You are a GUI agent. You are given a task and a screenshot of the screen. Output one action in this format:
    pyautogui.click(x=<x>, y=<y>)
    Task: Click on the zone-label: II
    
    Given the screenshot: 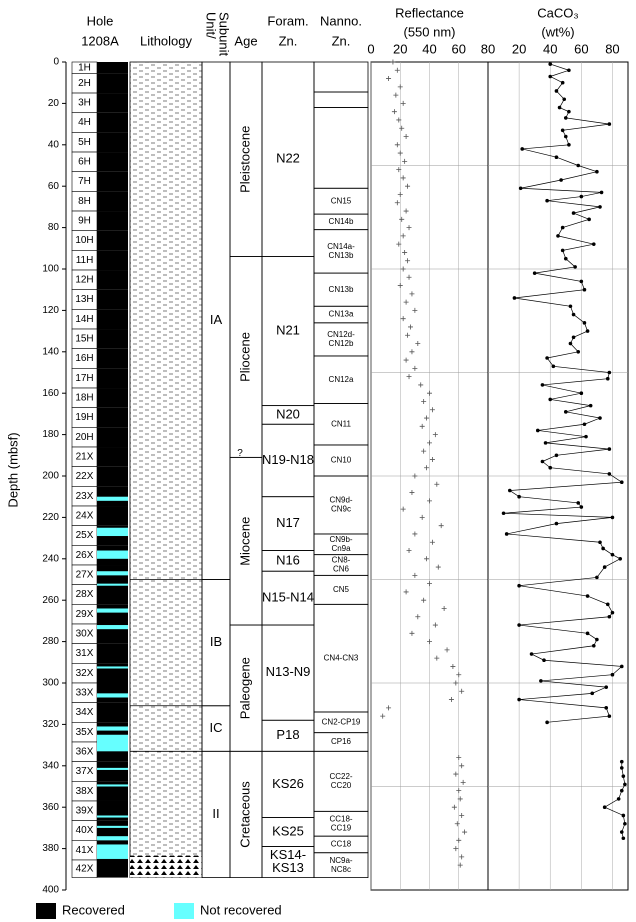 What is the action you would take?
    pyautogui.click(x=215, y=813)
    